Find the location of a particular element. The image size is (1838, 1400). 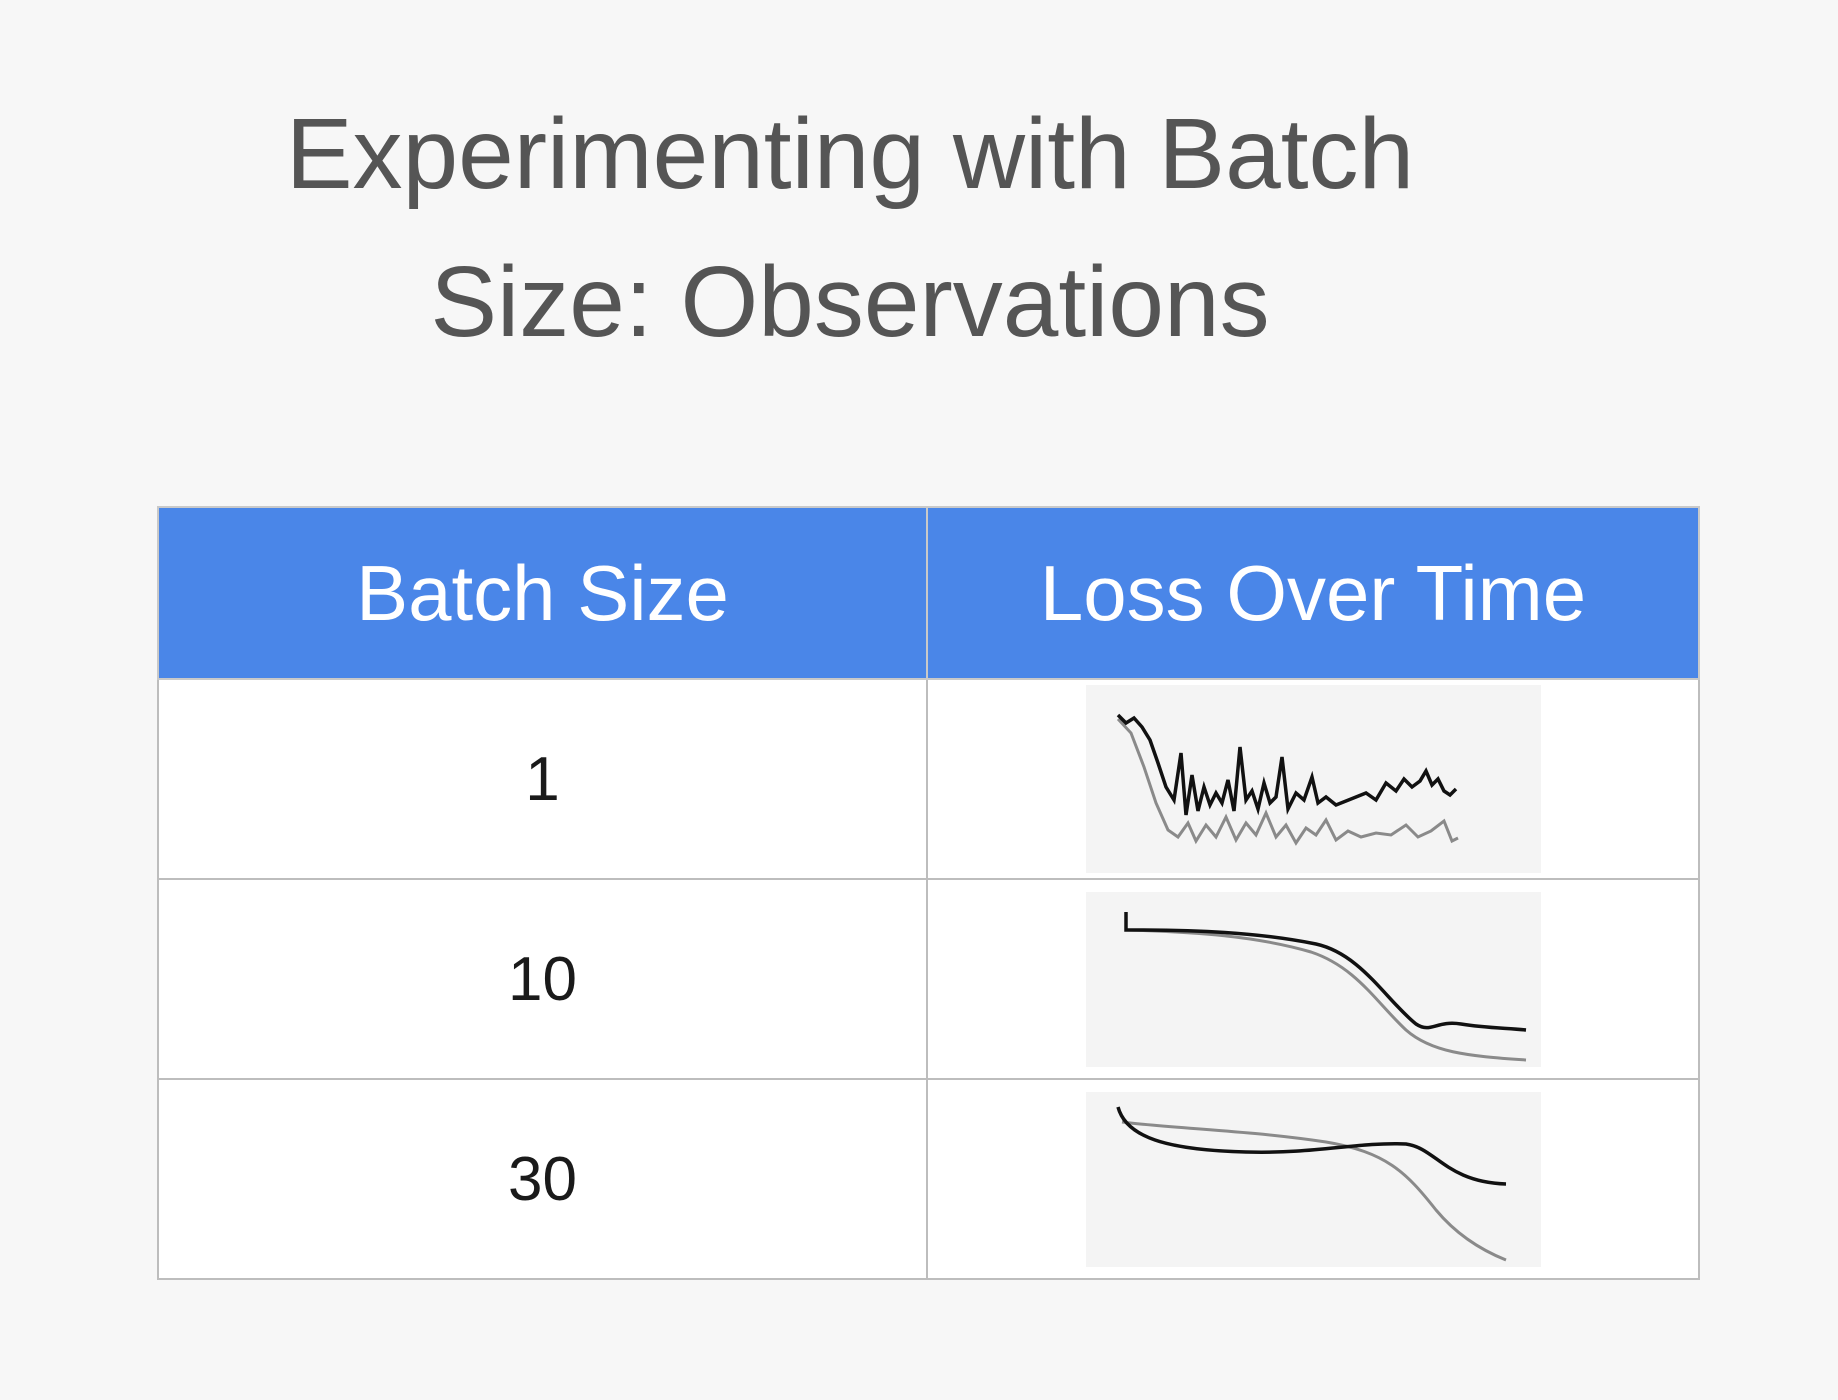

noisy-loss-curve-icon is located at coordinates (1313, 779).